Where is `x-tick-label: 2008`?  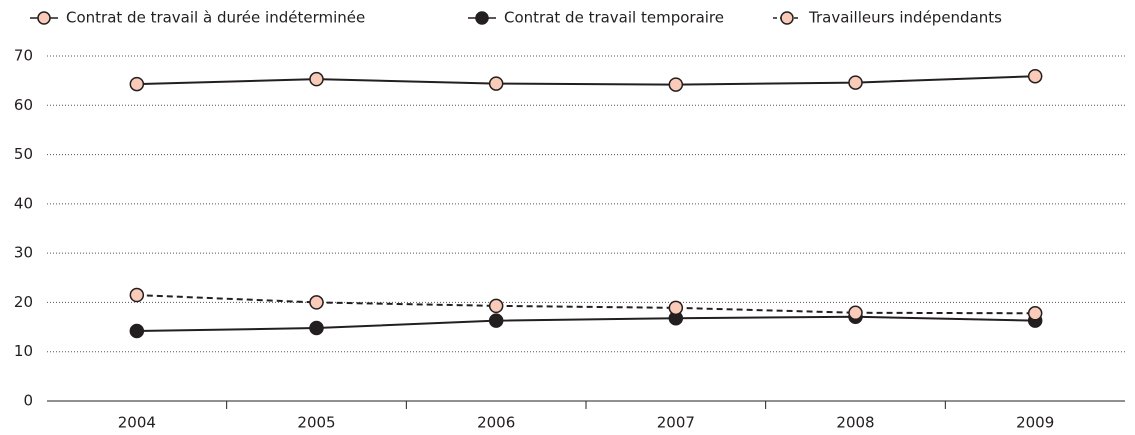 x-tick-label: 2008 is located at coordinates (855, 423).